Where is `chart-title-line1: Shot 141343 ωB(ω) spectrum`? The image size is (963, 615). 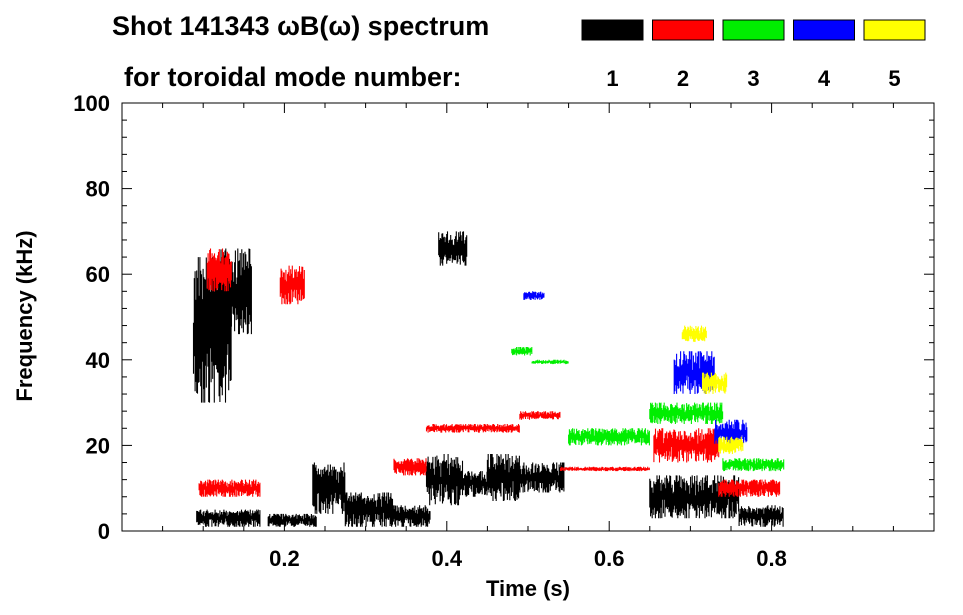 chart-title-line1: Shot 141343 ωB(ω) spectrum is located at coordinates (300, 26).